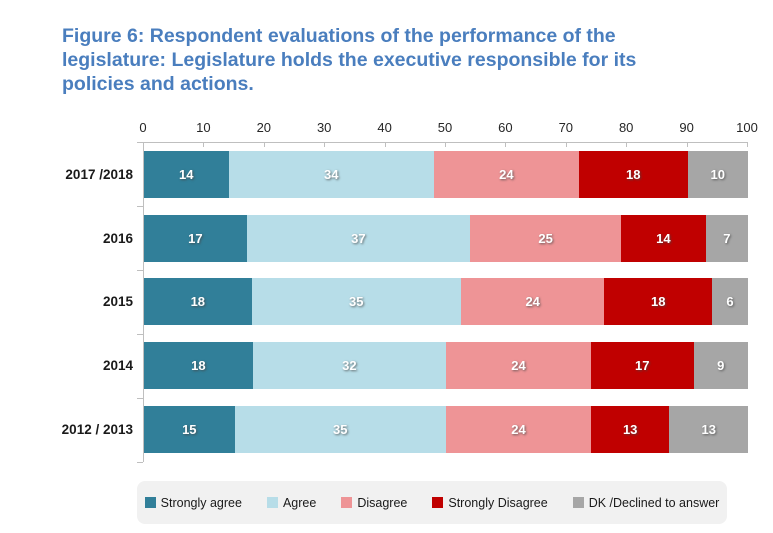 The width and height of the screenshot is (773, 533). Describe the element at coordinates (384, 127) in the screenshot. I see `x-tick-label: 40` at that location.